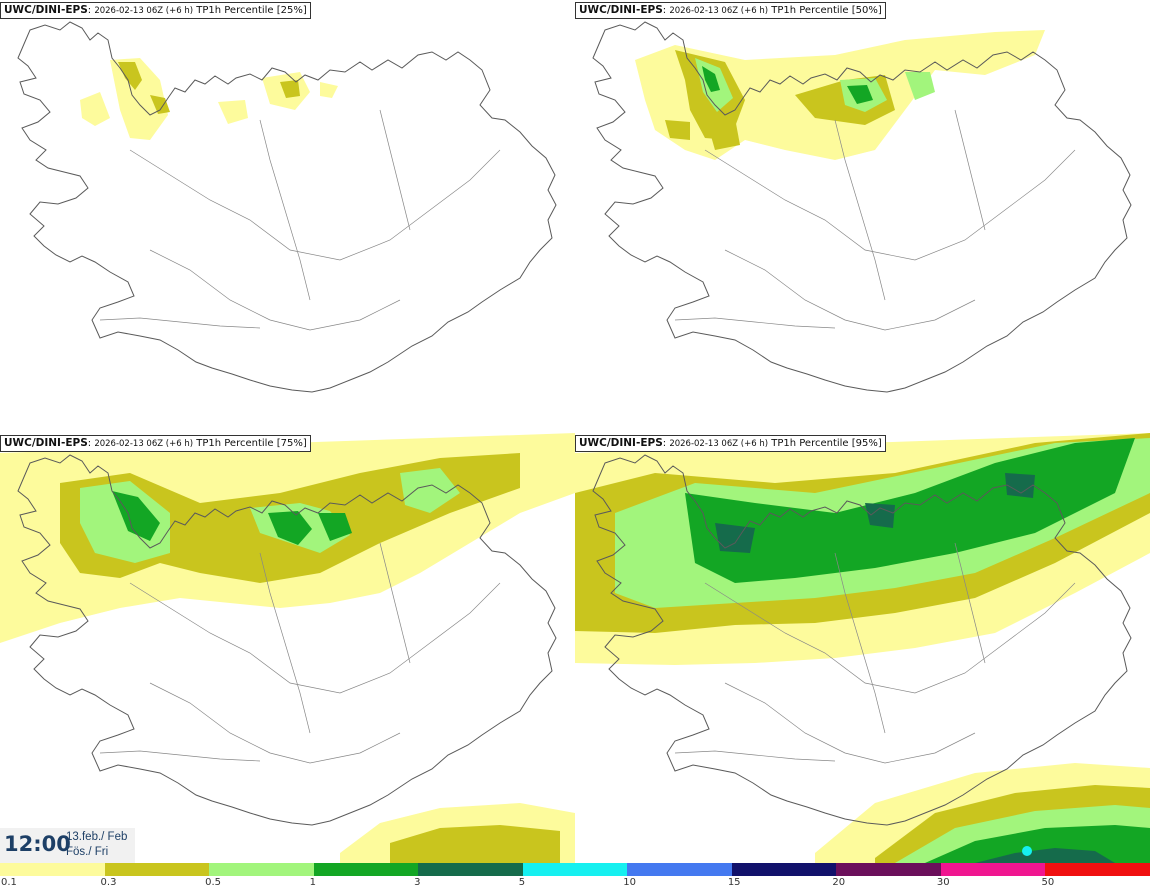 The image size is (1150, 891). What do you see at coordinates (312, 882) in the screenshot?
I see `legend-label: 1` at bounding box center [312, 882].